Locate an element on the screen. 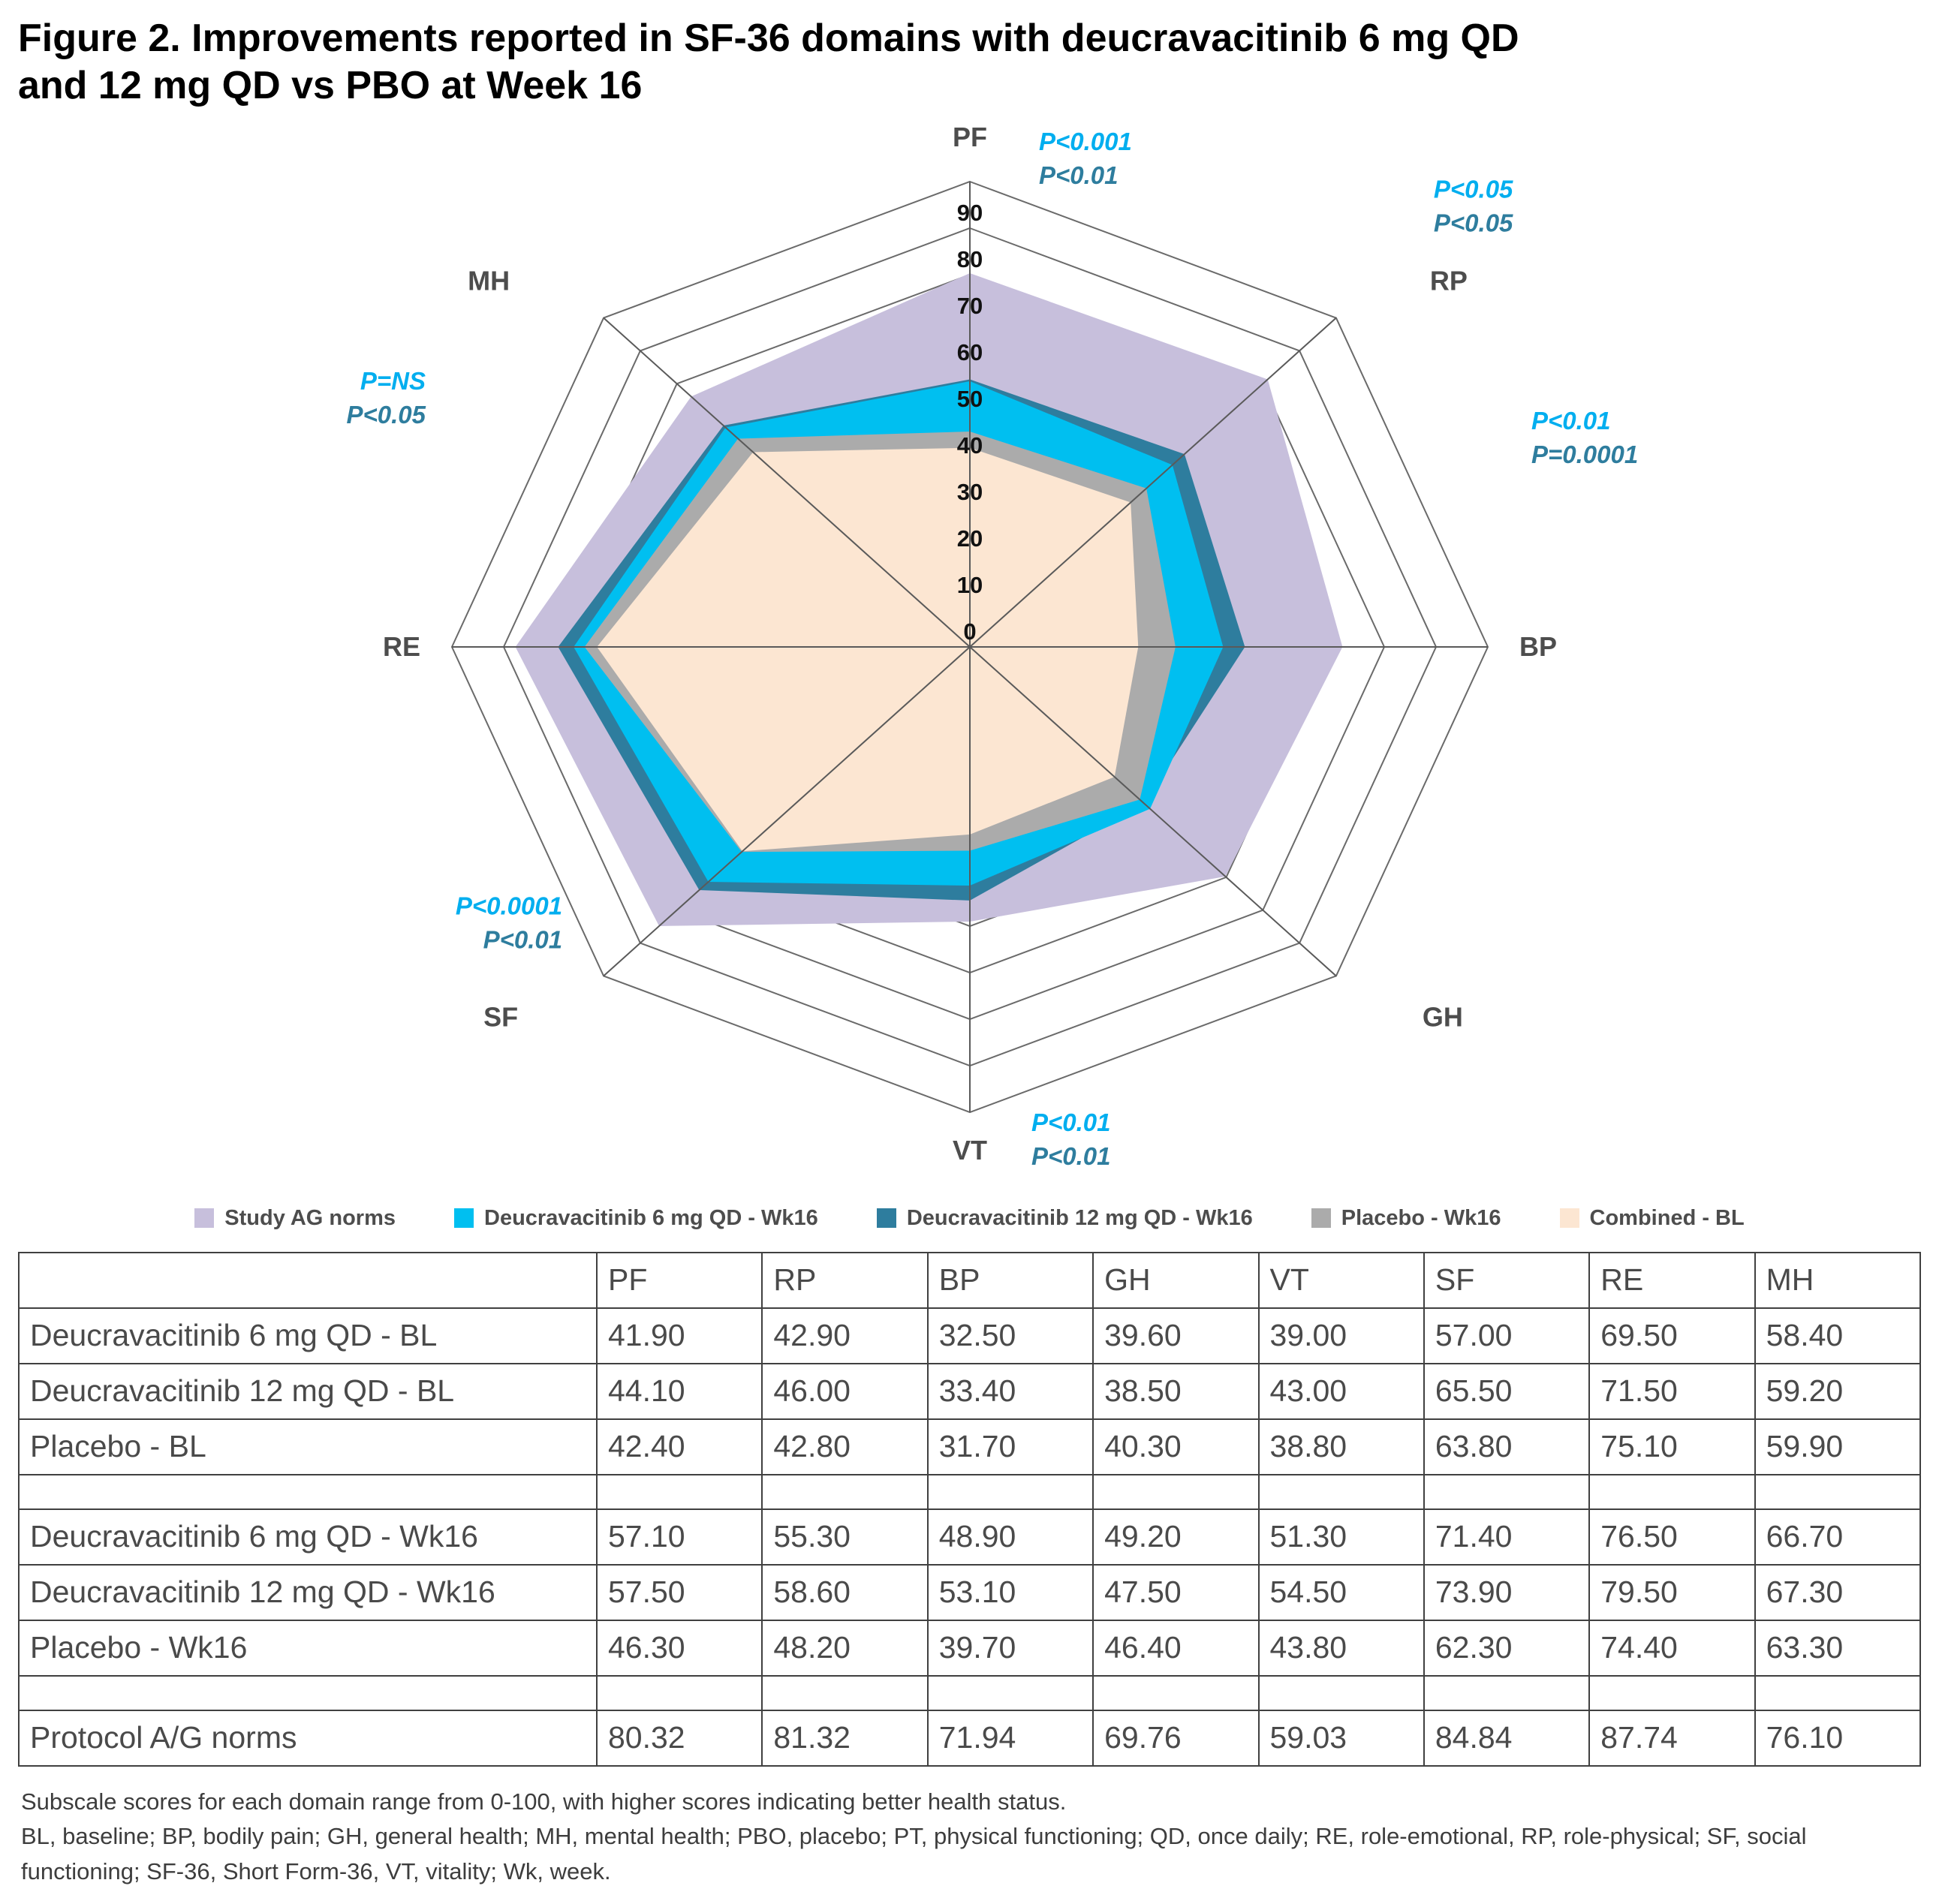 The image size is (1939, 1904). tick-label-60: 60 is located at coordinates (970, 352).